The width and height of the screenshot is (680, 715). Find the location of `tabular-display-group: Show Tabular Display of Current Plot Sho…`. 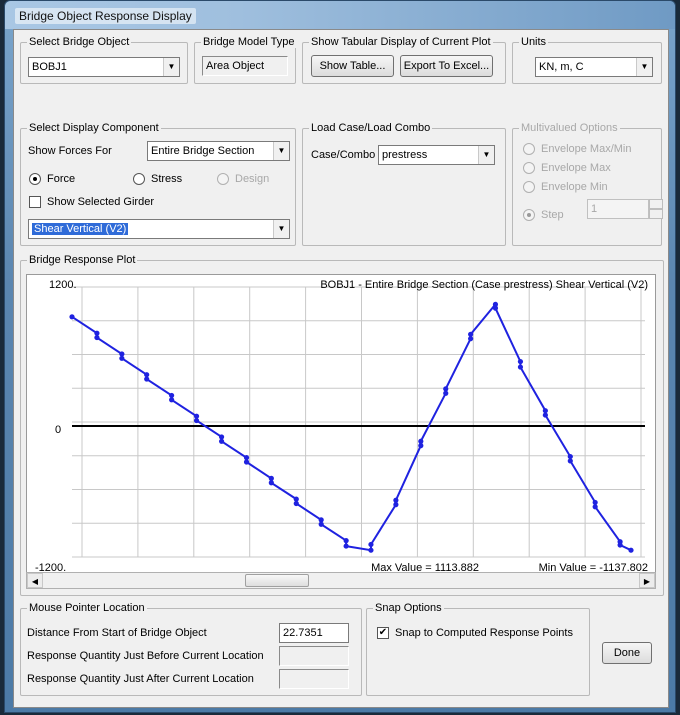

tabular-display-group: Show Tabular Display of Current Plot Sho… is located at coordinates (404, 60).